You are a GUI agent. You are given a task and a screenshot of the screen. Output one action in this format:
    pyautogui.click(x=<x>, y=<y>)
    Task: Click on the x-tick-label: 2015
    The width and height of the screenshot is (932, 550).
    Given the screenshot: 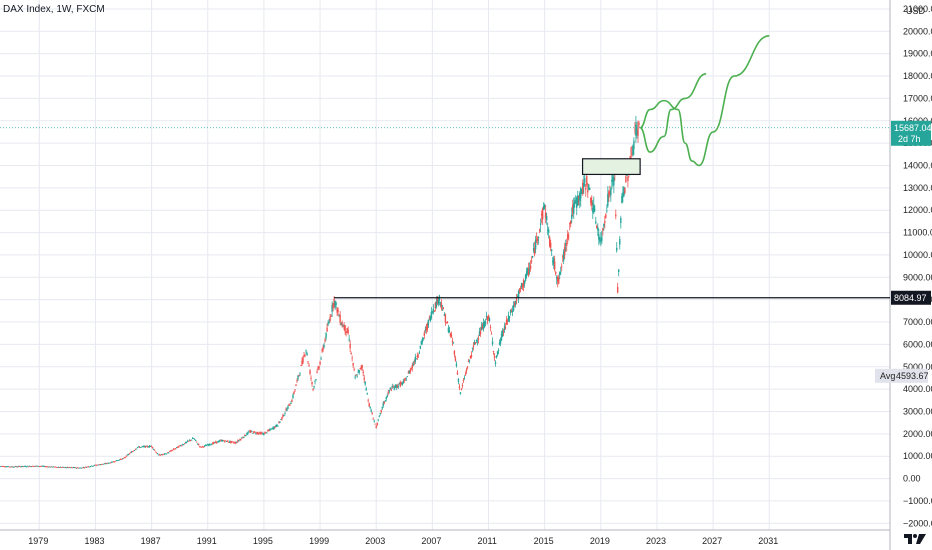 What is the action you would take?
    pyautogui.click(x=544, y=541)
    